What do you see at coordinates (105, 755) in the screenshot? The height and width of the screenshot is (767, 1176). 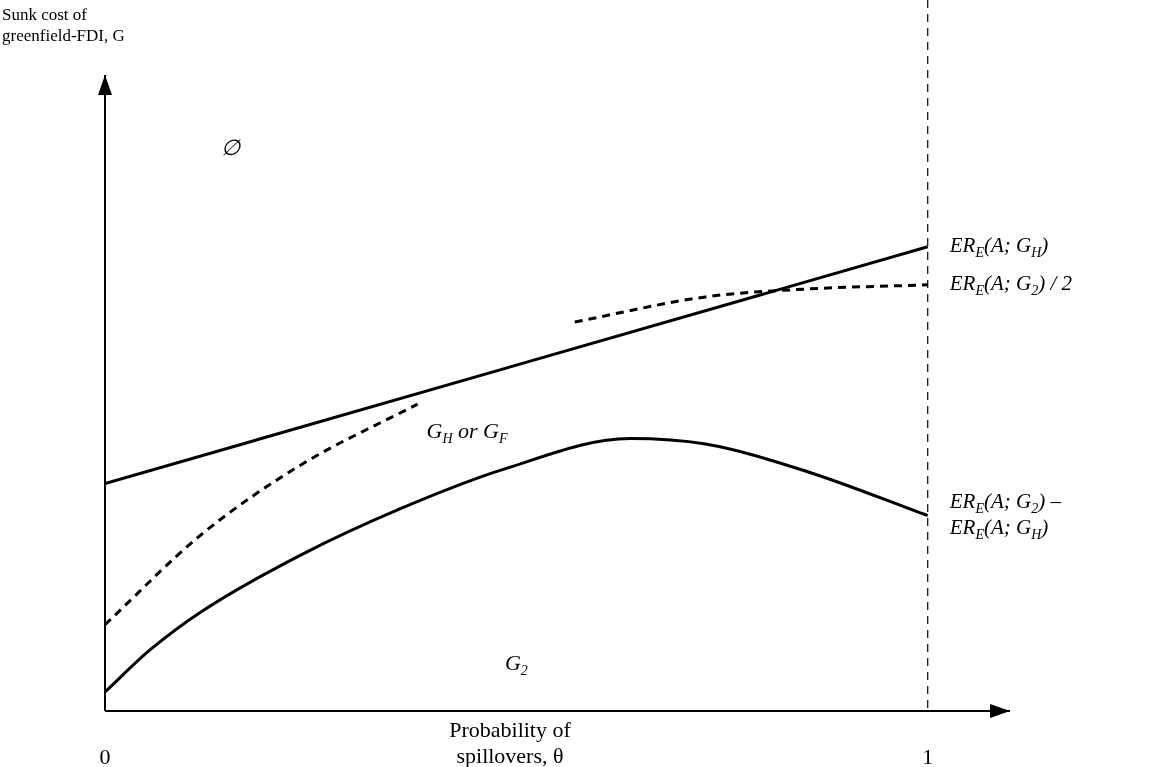 I see `x-tick-label: 0` at bounding box center [105, 755].